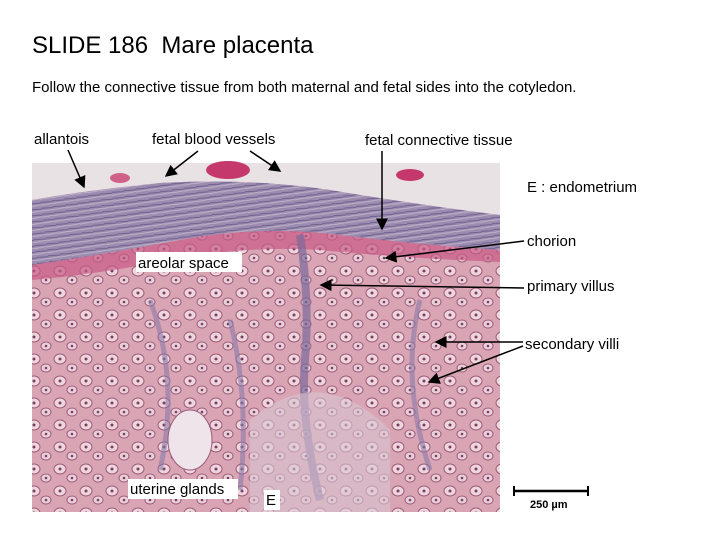 The height and width of the screenshot is (545, 720). Describe the element at coordinates (572, 344) in the screenshot. I see `label: secondary villi` at that location.